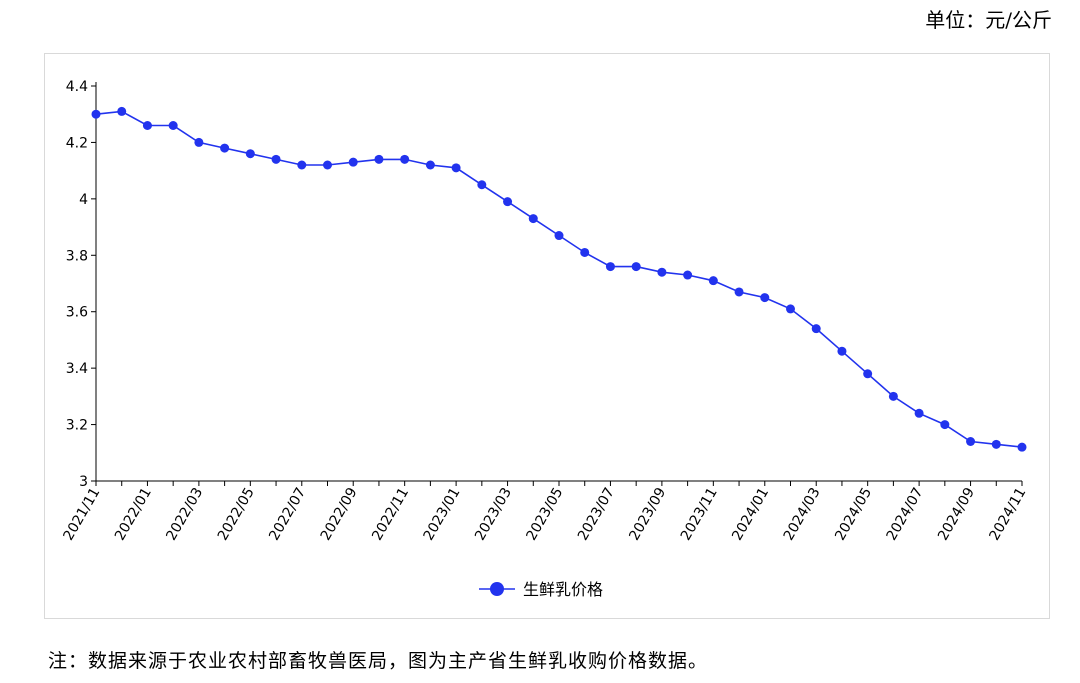 This screenshot has height=683, width=1080. What do you see at coordinates (956, 514) in the screenshot?
I see `x-tick-label: 2024/09` at bounding box center [956, 514].